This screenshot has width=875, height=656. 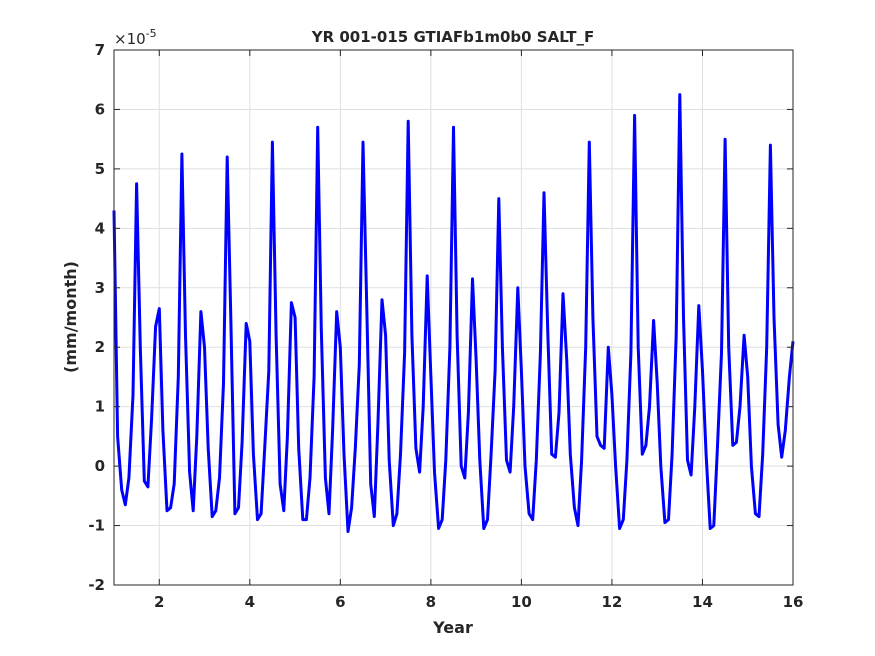 I want to click on y-axis-label: (mm/month), so click(x=70, y=317).